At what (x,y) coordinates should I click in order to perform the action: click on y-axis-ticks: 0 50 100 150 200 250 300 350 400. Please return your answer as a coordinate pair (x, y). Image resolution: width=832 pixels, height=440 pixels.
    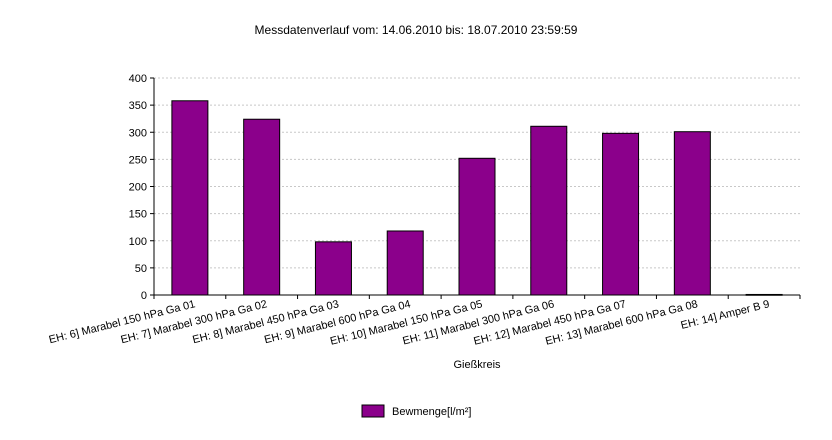
    Looking at the image, I should click on (141, 187).